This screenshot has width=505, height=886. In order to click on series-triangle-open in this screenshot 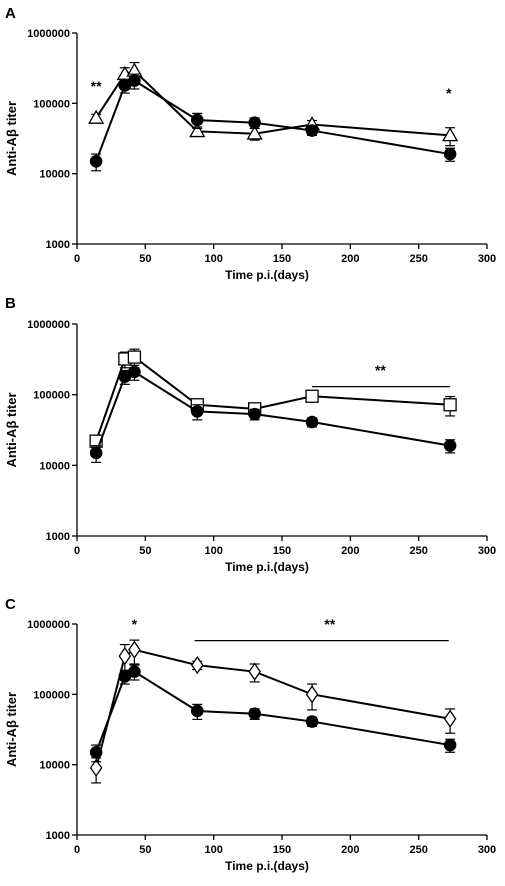, I will do `click(273, 104)`.